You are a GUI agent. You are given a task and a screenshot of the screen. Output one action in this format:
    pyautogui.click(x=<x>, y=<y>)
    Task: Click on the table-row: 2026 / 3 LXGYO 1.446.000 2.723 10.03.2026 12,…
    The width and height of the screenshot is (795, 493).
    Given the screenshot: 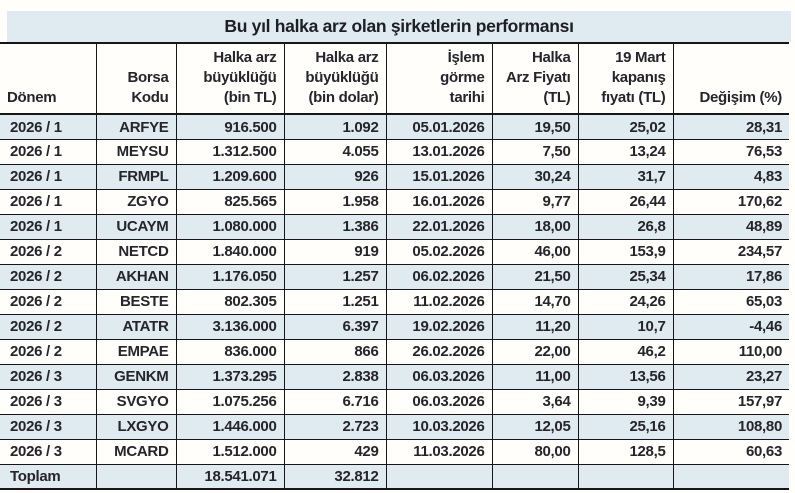 What is the action you would take?
    pyautogui.click(x=394, y=426)
    